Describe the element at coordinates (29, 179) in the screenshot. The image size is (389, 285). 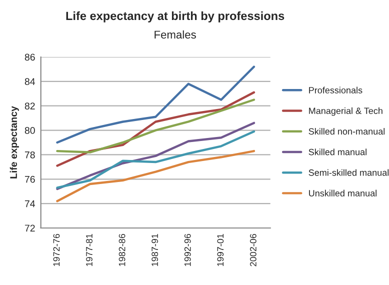
I see `y-tick-label: 76` at that location.